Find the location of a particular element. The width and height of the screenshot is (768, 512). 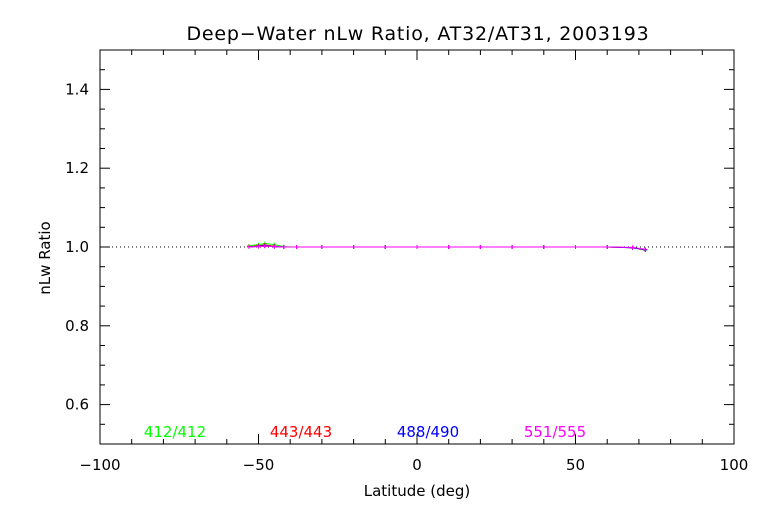

y-tick-label: 1.2 is located at coordinates (77, 168).